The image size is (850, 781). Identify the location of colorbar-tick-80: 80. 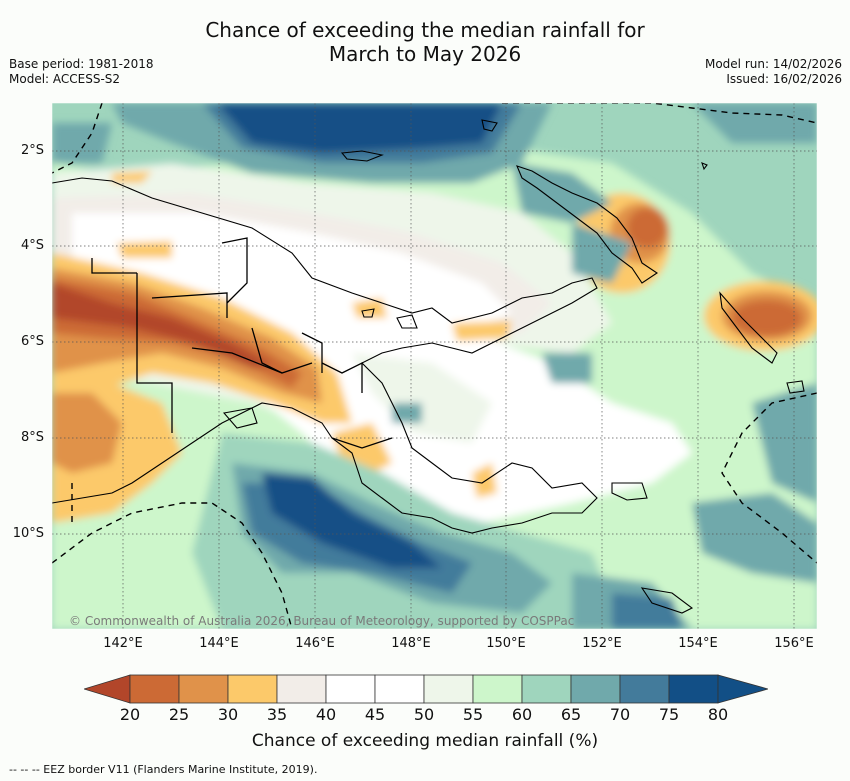
(718, 714).